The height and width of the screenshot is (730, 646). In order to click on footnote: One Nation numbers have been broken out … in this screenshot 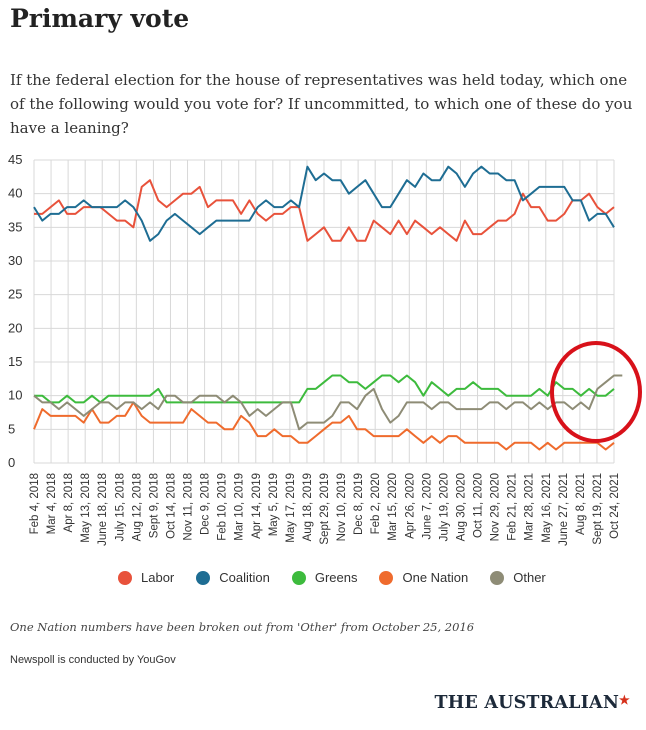, I will do `click(242, 627)`.